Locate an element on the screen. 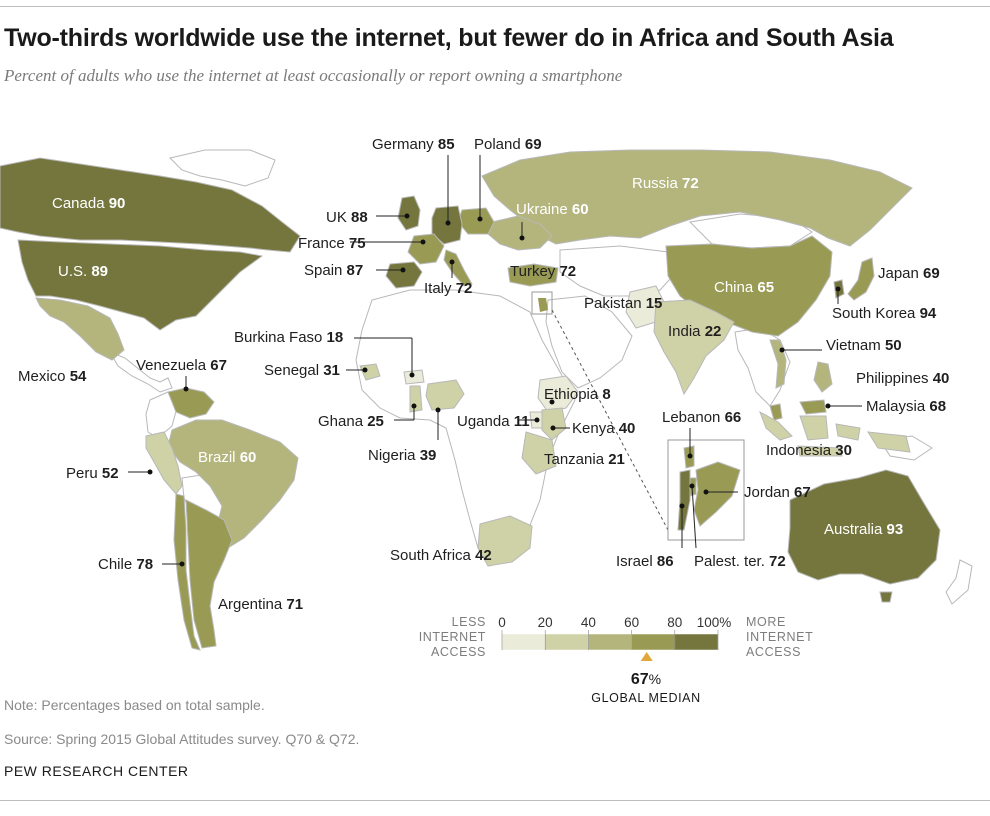  label-name-philippines: Philippines is located at coordinates (894, 378).